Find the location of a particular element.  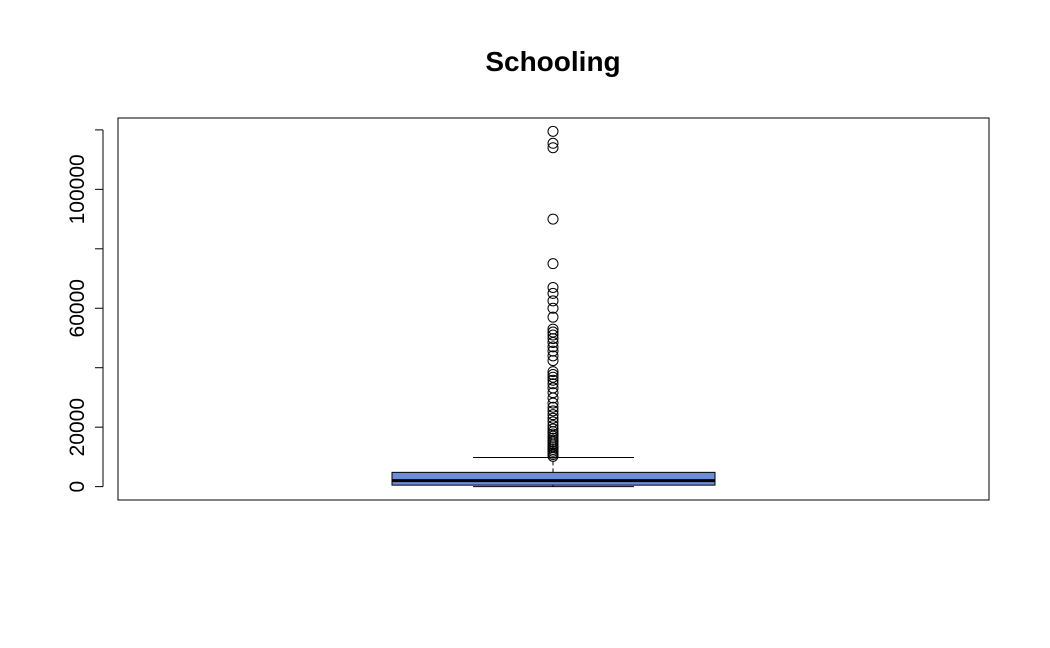

box-plot is located at coordinates (553, 472).